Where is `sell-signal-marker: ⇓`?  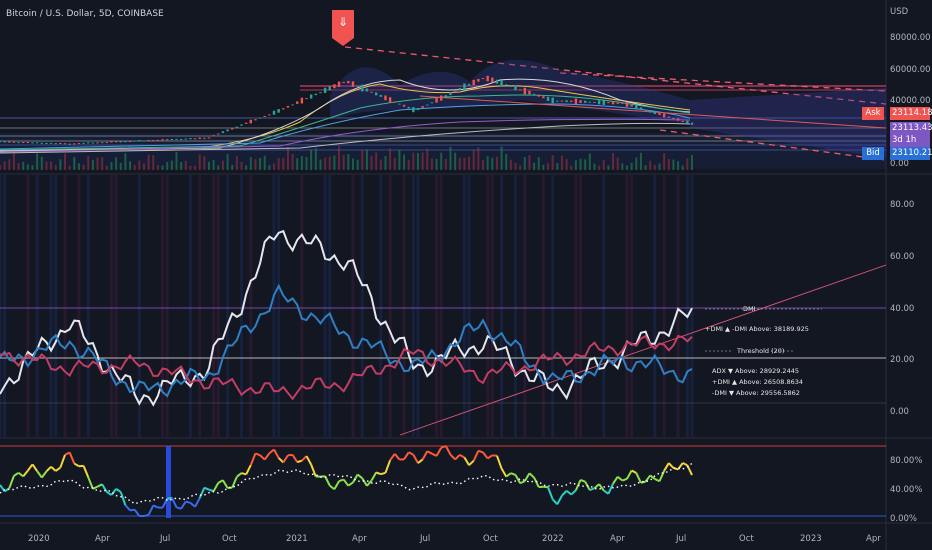
sell-signal-marker: ⇓ is located at coordinates (343, 28).